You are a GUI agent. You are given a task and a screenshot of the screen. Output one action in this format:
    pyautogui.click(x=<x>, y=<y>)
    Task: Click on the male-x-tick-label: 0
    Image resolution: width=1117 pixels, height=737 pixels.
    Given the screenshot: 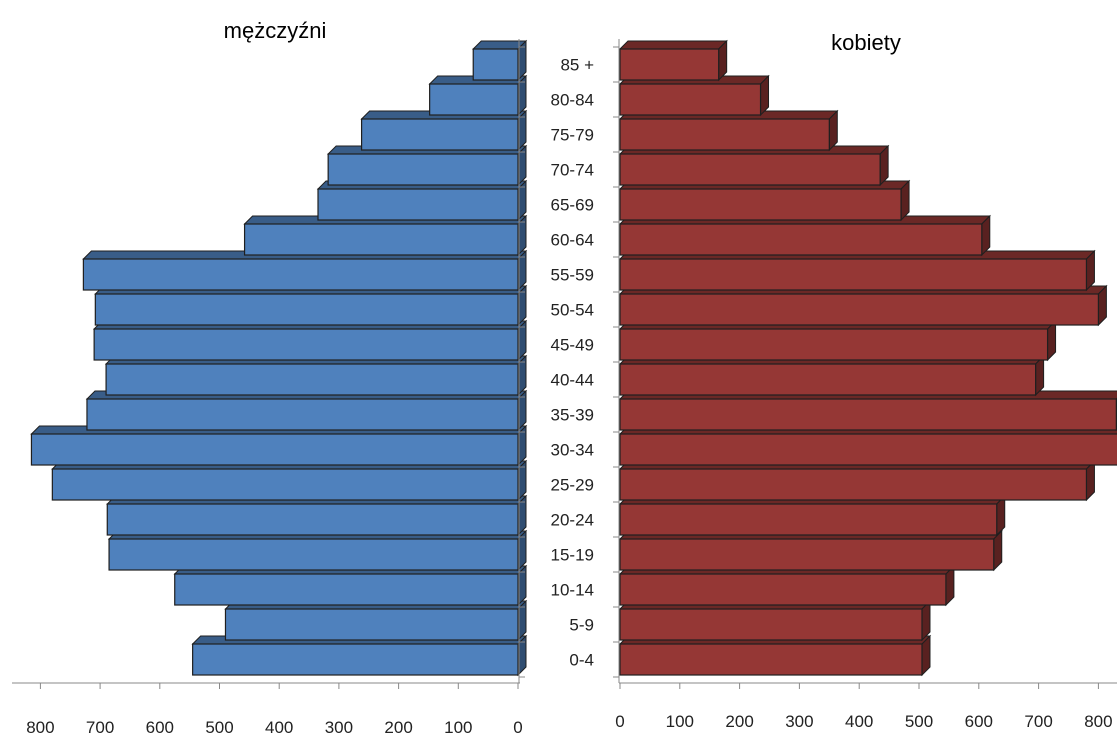 What is the action you would take?
    pyautogui.click(x=517, y=727)
    